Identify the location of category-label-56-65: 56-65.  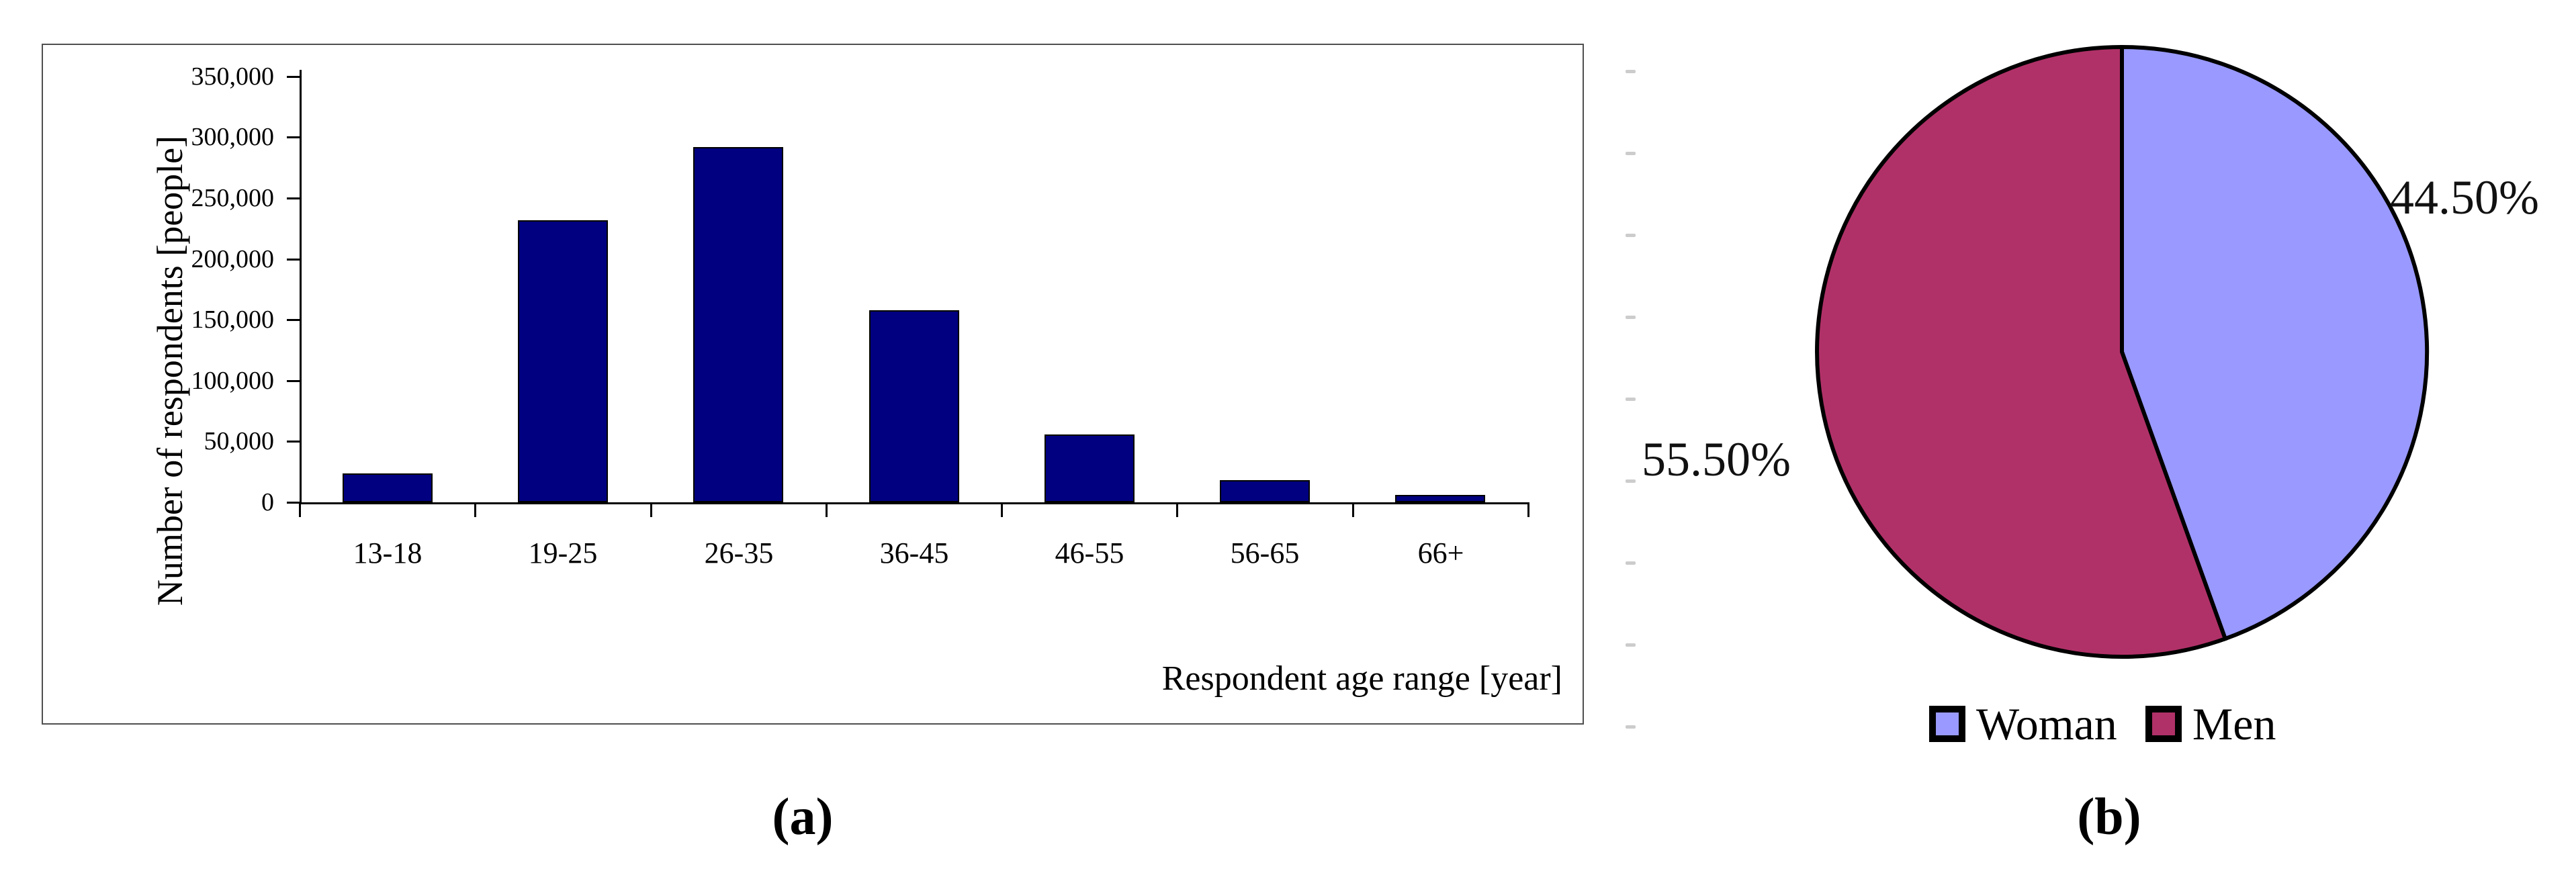
(1265, 553).